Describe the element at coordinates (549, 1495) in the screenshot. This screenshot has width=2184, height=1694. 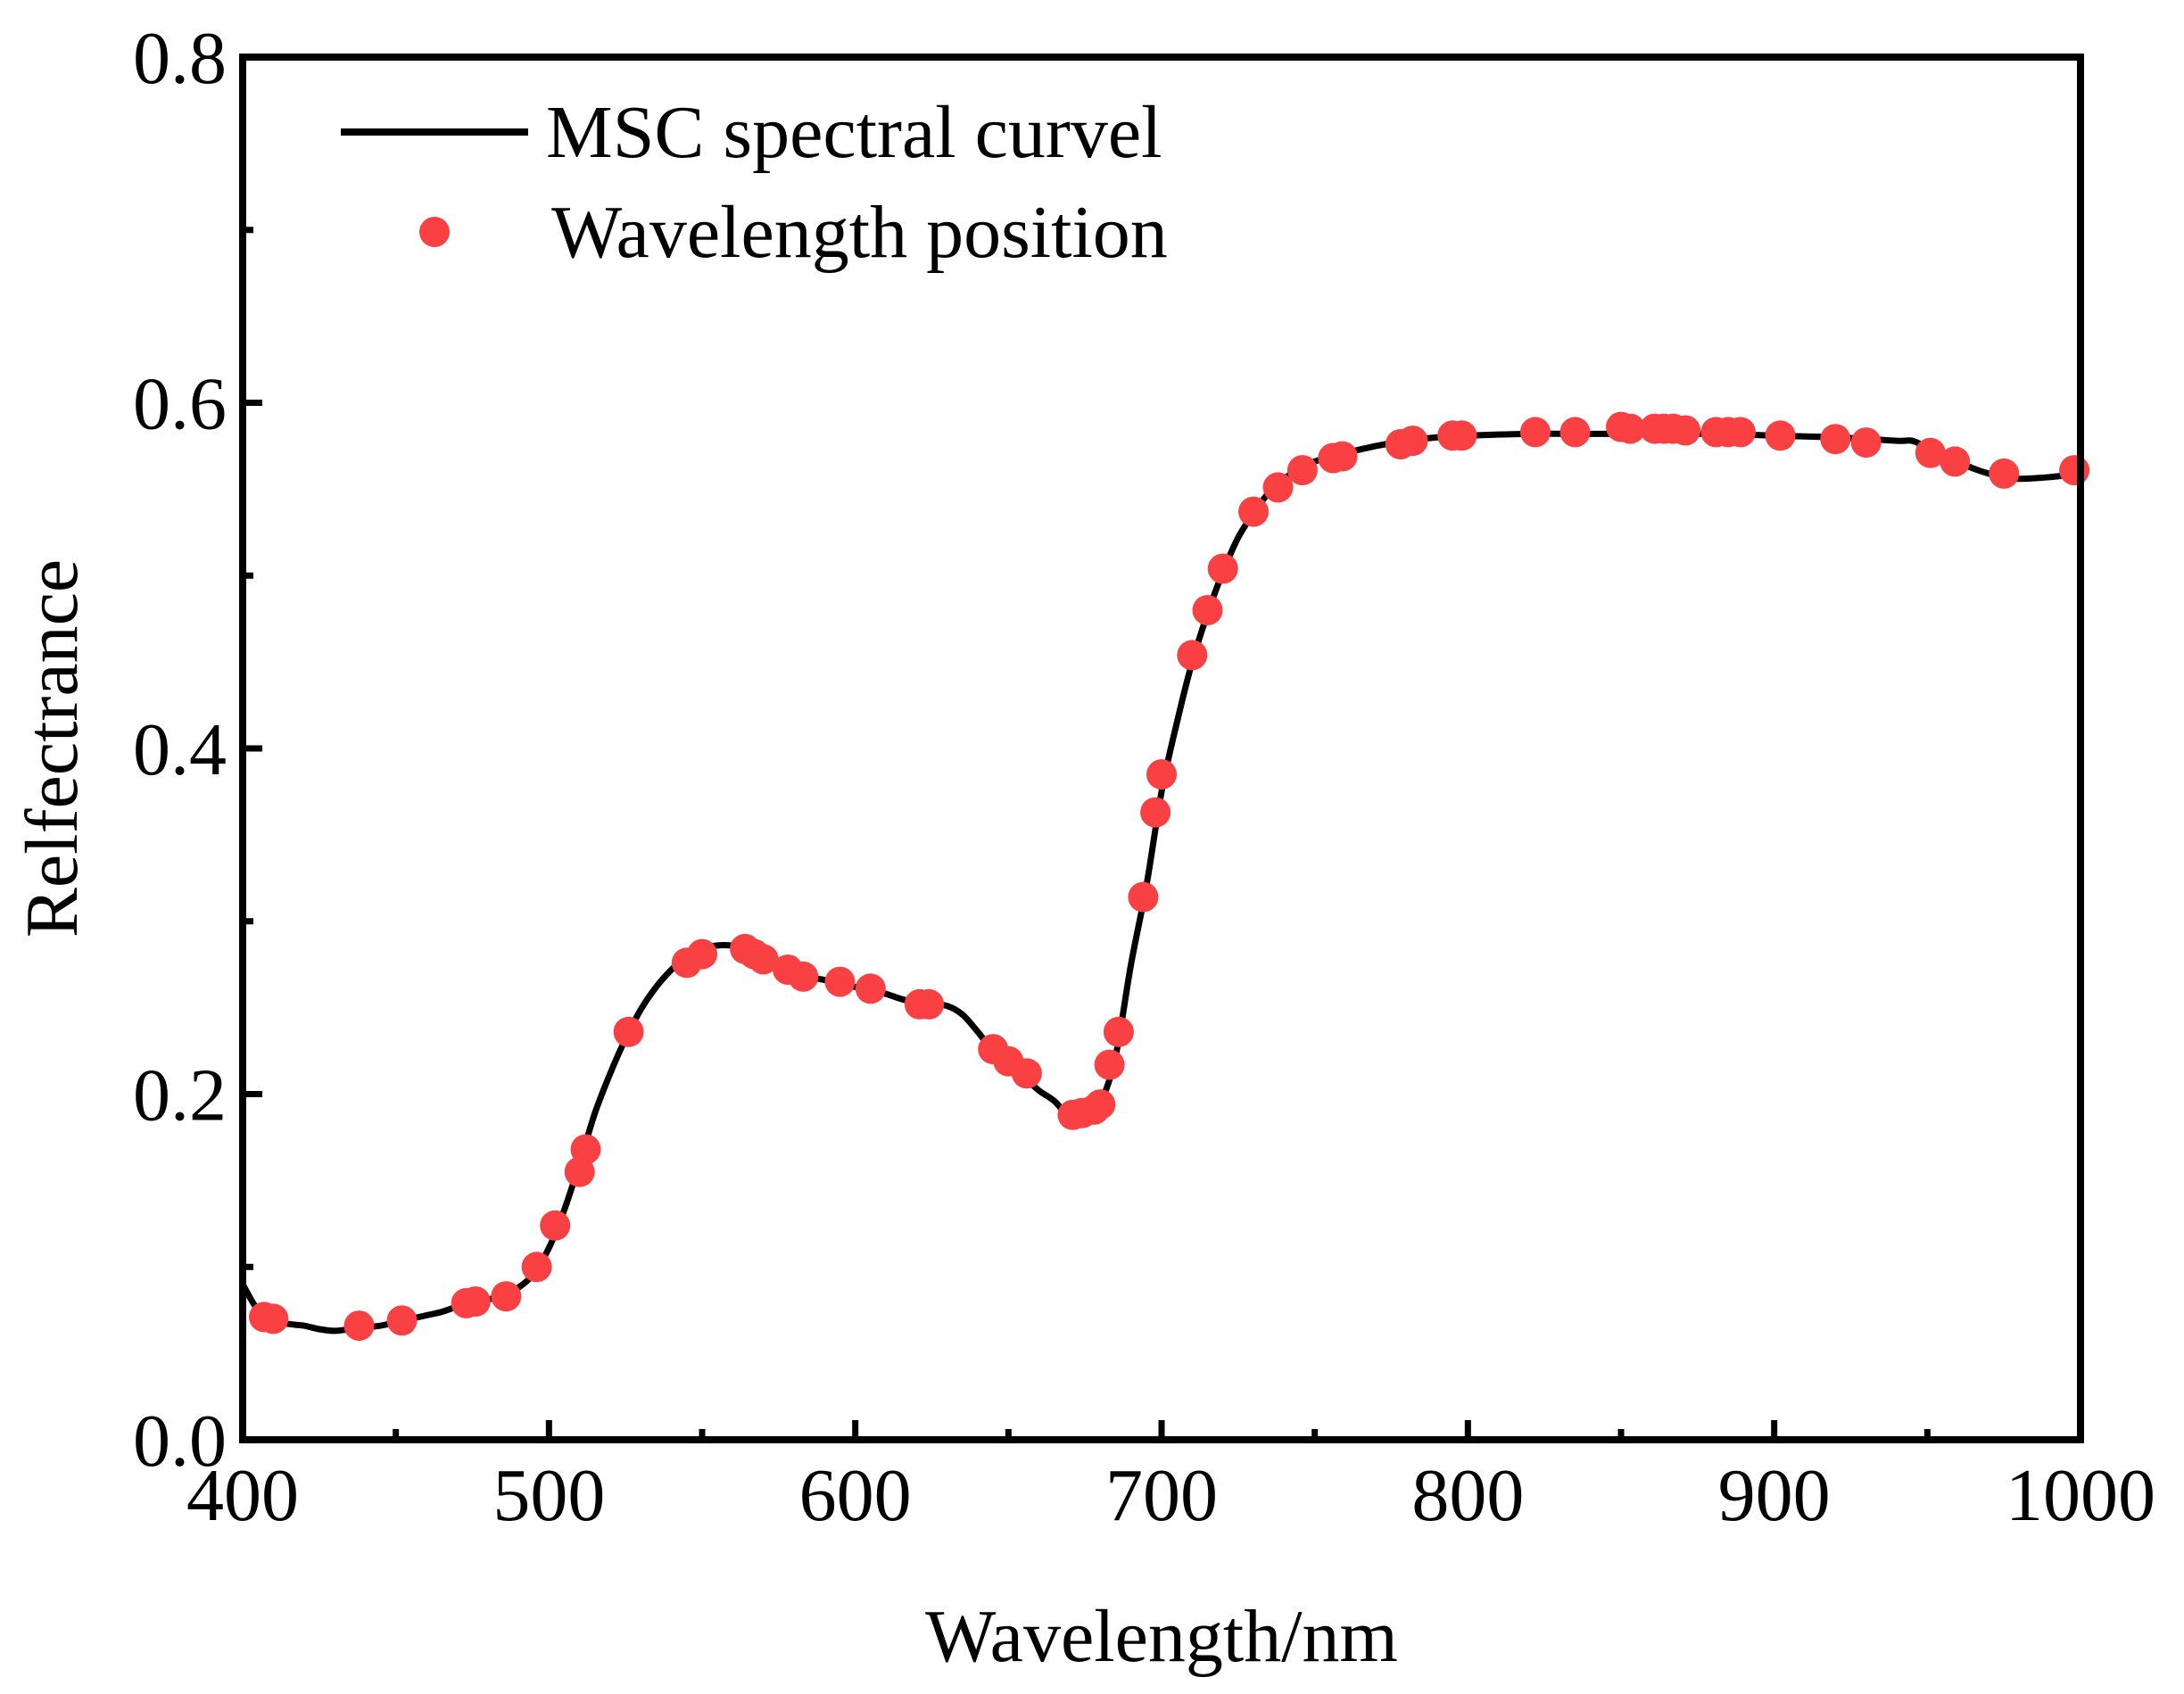
I see `x-tick-label: 500` at that location.